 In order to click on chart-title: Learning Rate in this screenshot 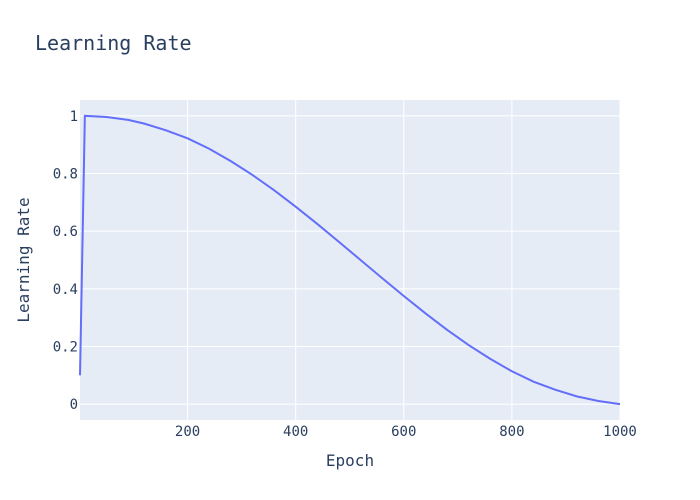, I will do `click(113, 43)`.